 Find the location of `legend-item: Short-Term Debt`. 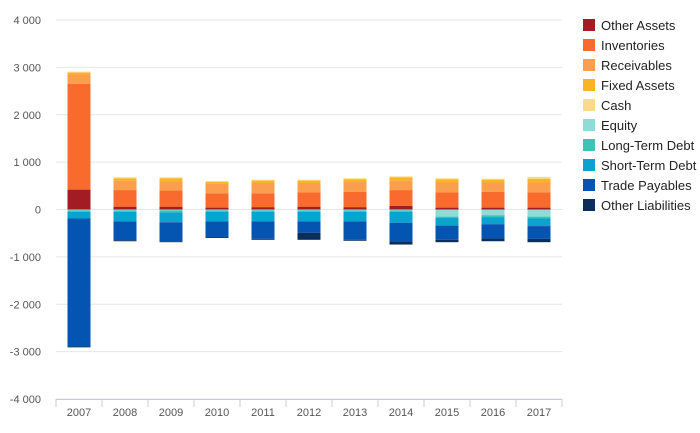

legend-item: Short-Term Debt is located at coordinates (640, 165).